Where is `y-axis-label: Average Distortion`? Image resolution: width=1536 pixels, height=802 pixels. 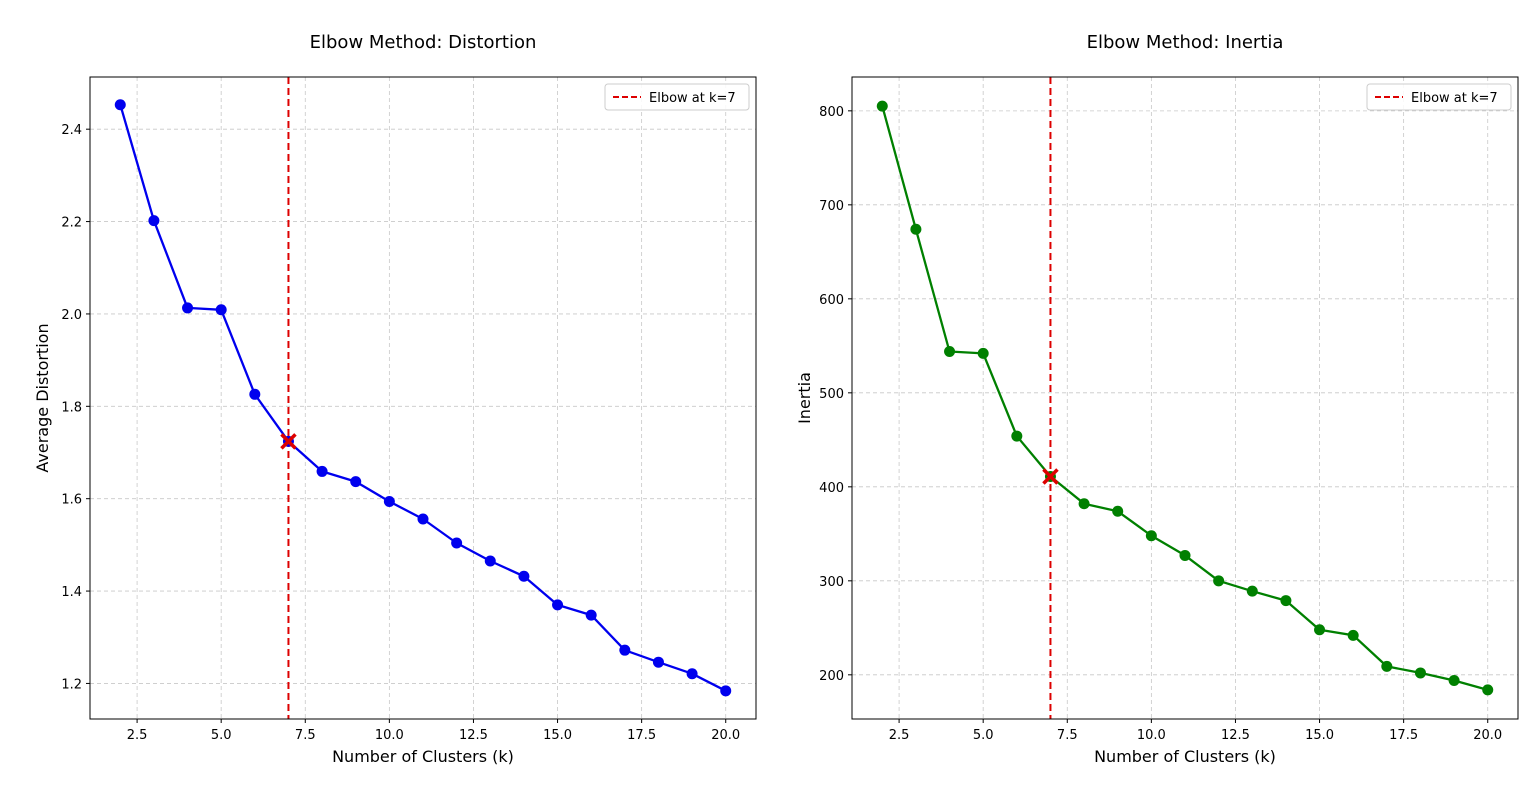 y-axis-label: Average Distortion is located at coordinates (42, 397).